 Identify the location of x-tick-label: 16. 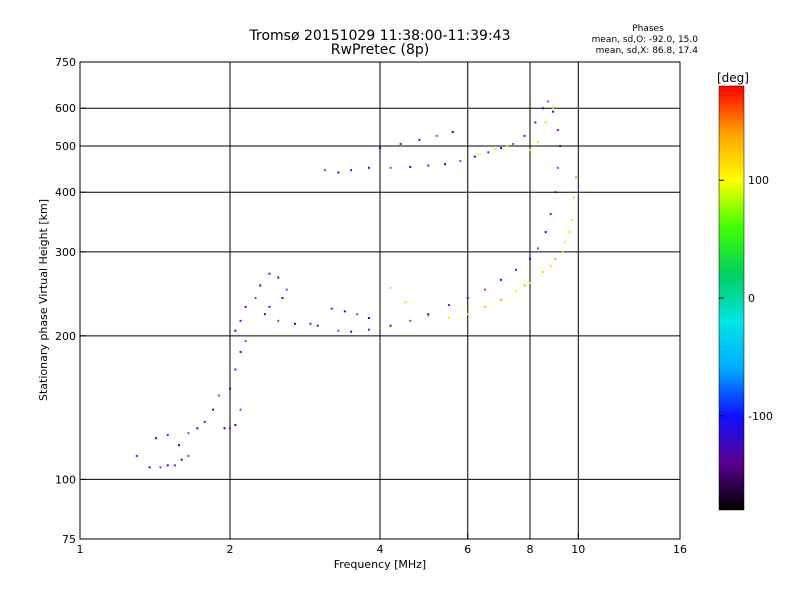
(680, 549).